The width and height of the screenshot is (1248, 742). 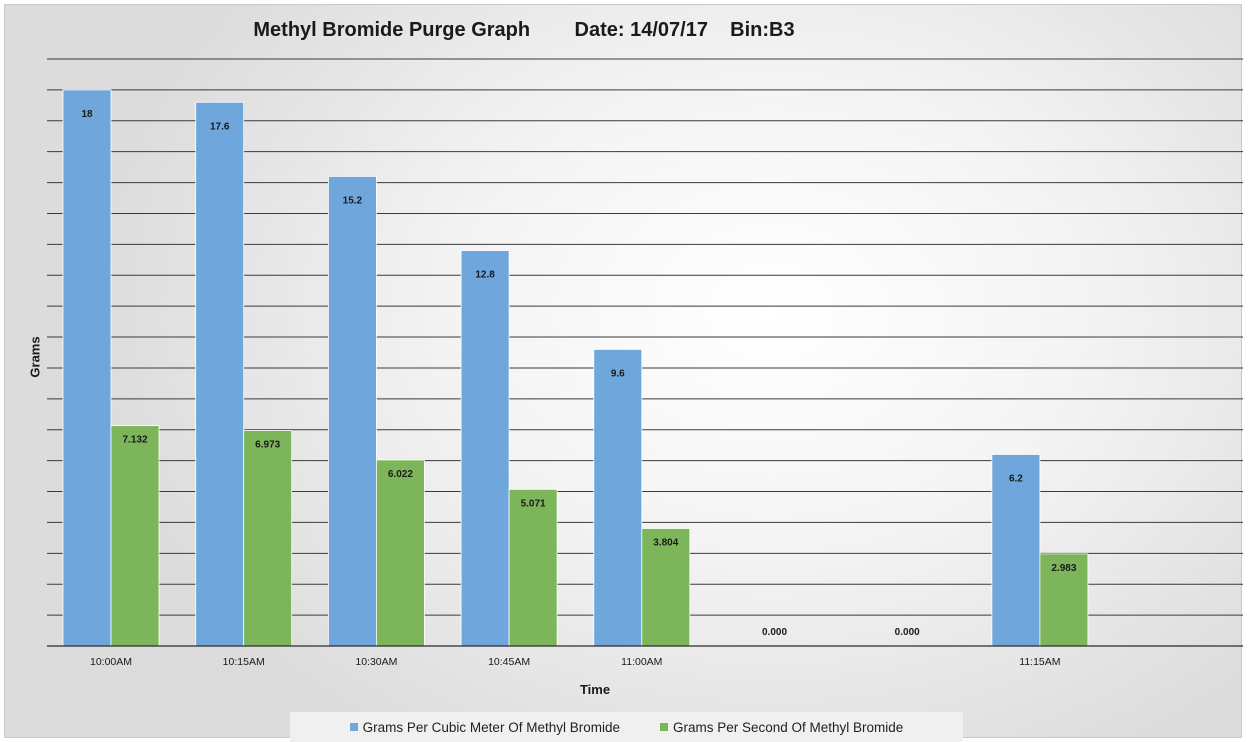 What do you see at coordinates (353, 200) in the screenshot?
I see `data-label-series-1: 15.2` at bounding box center [353, 200].